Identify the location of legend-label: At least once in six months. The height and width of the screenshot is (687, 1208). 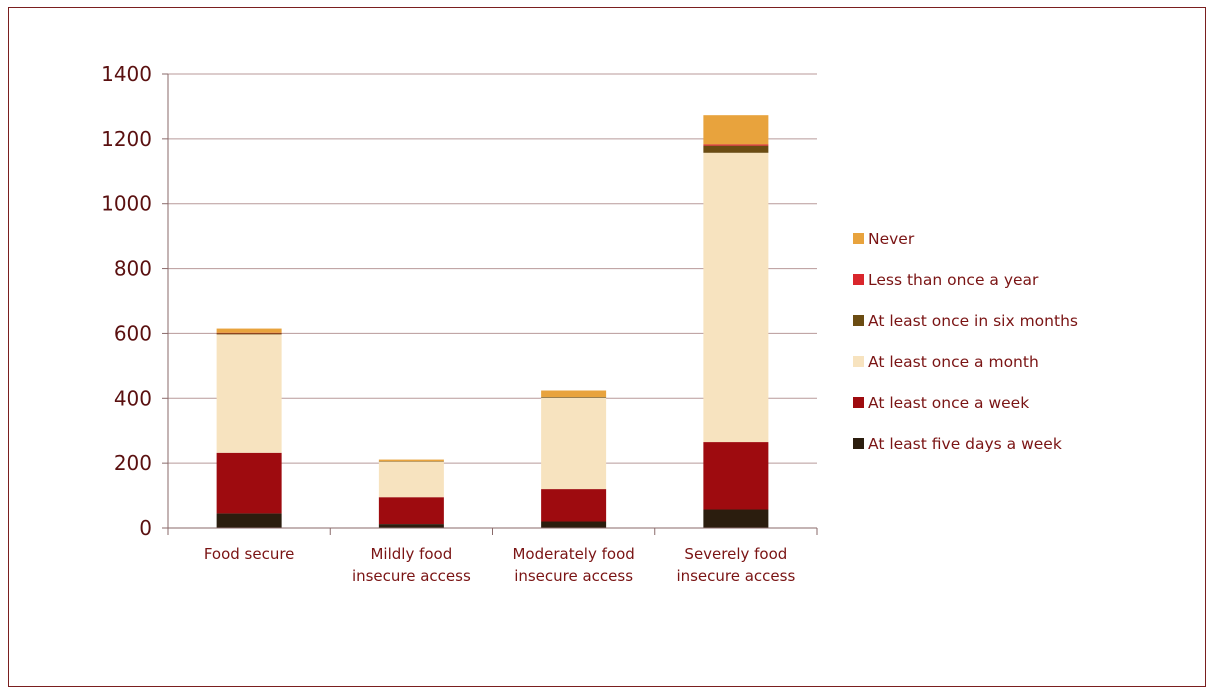
(973, 321).